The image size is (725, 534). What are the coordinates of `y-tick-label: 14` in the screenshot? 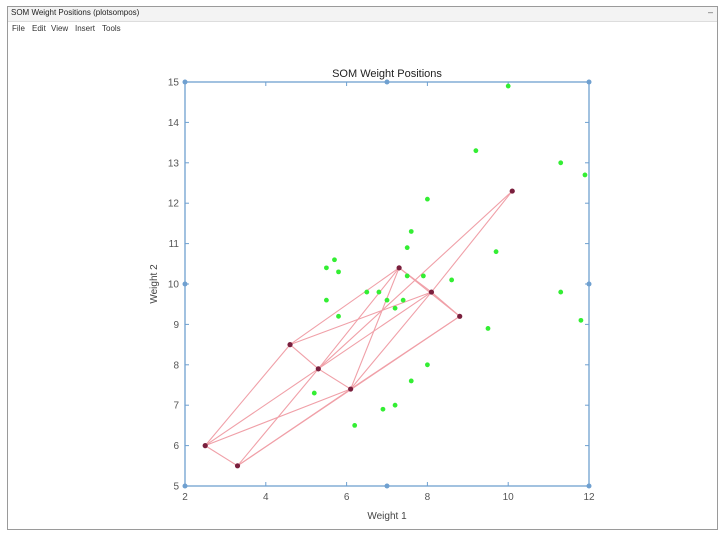 It's located at (174, 123).